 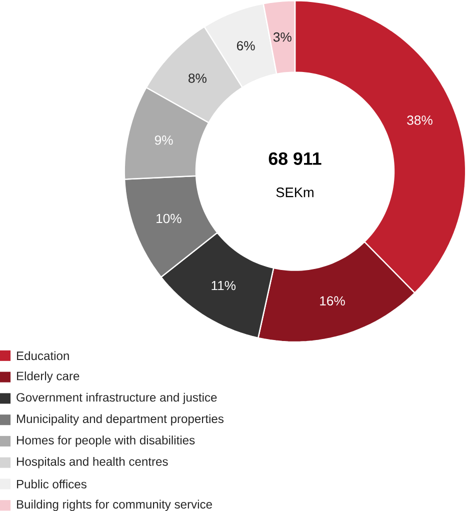 I want to click on legend-label: Education, so click(x=42, y=355).